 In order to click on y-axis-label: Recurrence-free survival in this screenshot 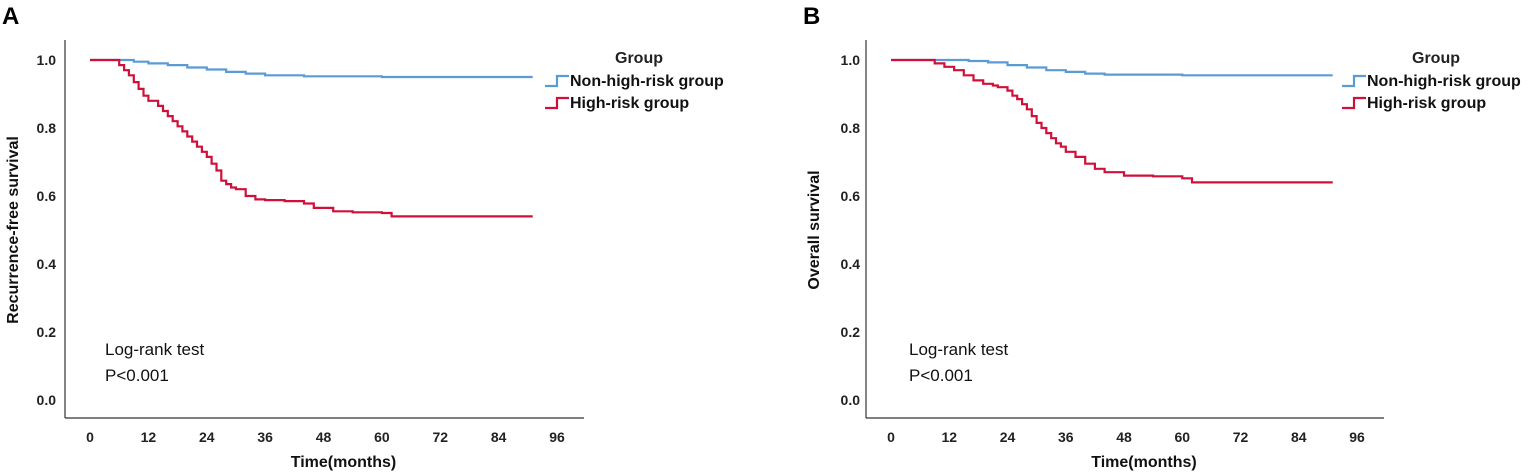, I will do `click(13, 230)`.